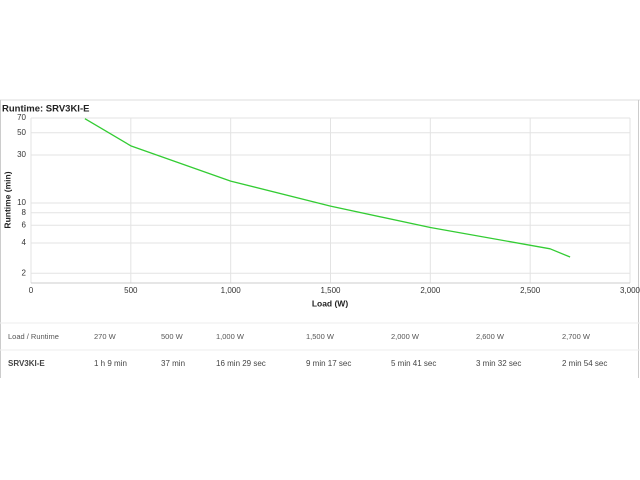 This screenshot has width=640, height=480. Describe the element at coordinates (584, 363) in the screenshot. I see `runtime-cell: 2 min 54 sec` at that location.